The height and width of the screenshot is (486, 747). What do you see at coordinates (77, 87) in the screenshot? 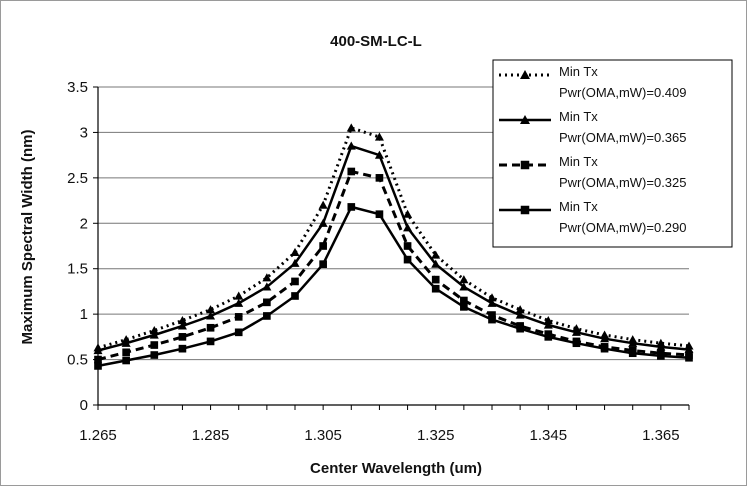
I see `y-tick-label: 3.5` at bounding box center [77, 87].